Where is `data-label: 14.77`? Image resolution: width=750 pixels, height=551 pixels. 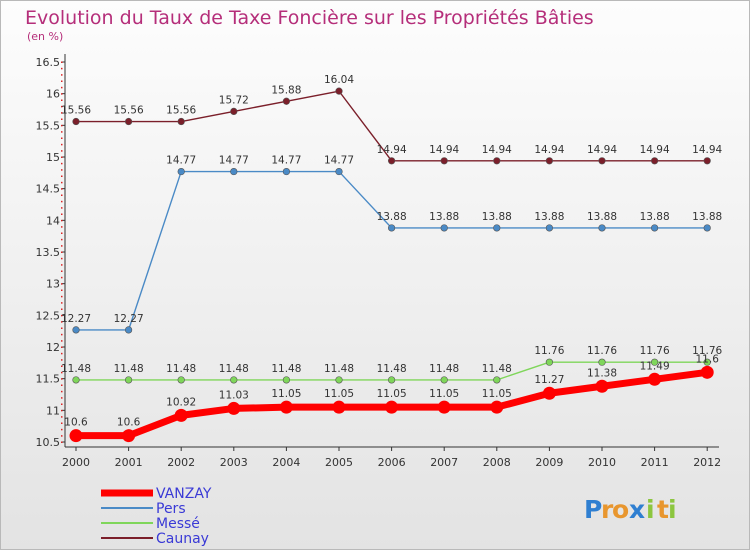
data-label: 14.77 is located at coordinates (286, 161).